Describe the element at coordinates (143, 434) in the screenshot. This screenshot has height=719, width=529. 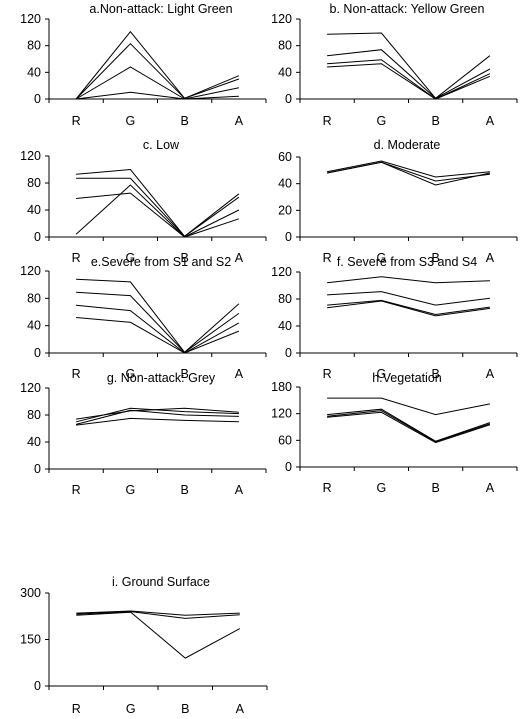
I see `panel-7: g. Non-attack: Grey 0 40 80 120 R G B A` at that location.